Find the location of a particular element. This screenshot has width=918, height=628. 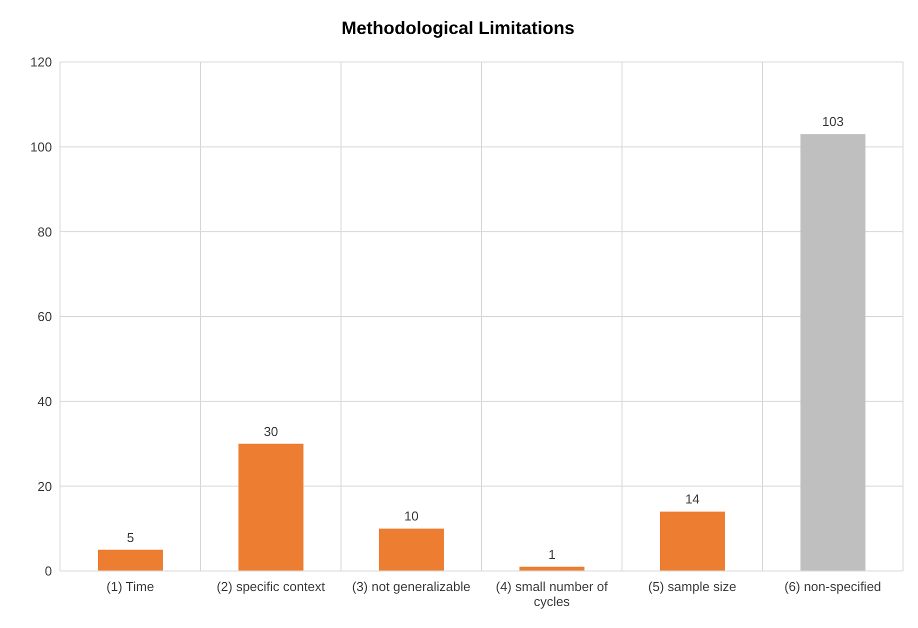

x-tick-label: (3) not generalizable is located at coordinates (411, 586).